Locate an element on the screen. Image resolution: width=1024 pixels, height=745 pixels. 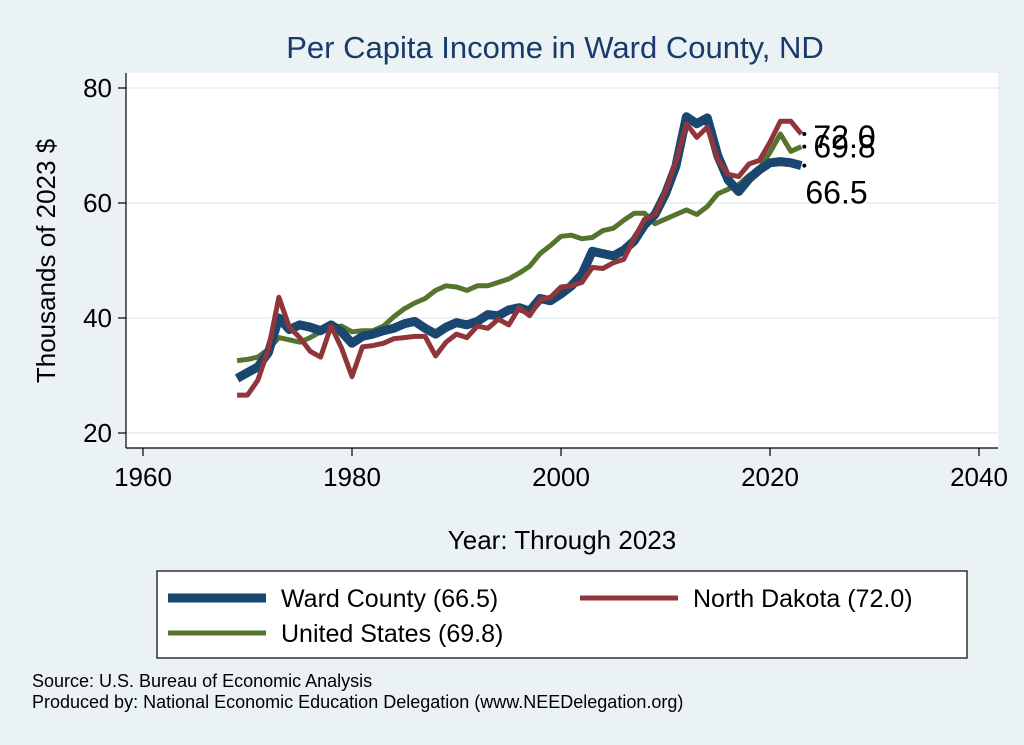
y-tick-label: 60 is located at coordinates (97, 203).